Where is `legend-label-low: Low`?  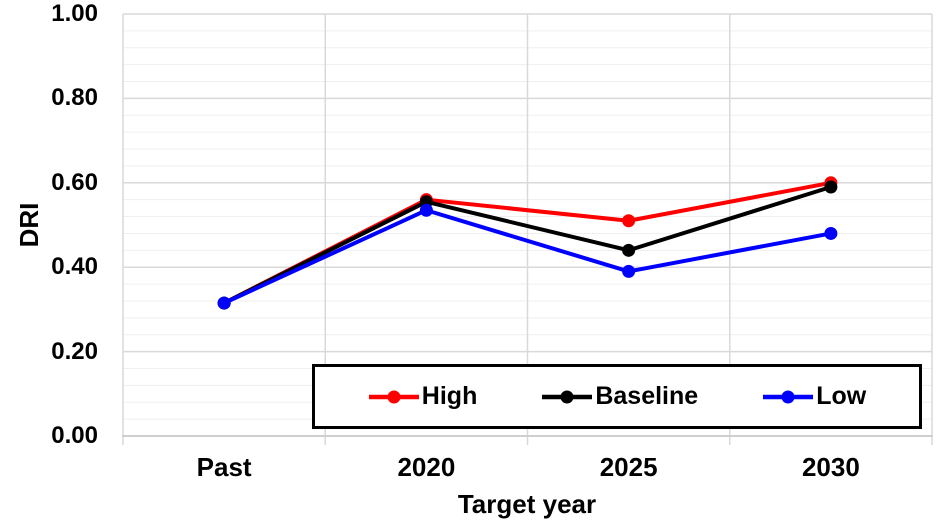
legend-label-low: Low is located at coordinates (841, 396).